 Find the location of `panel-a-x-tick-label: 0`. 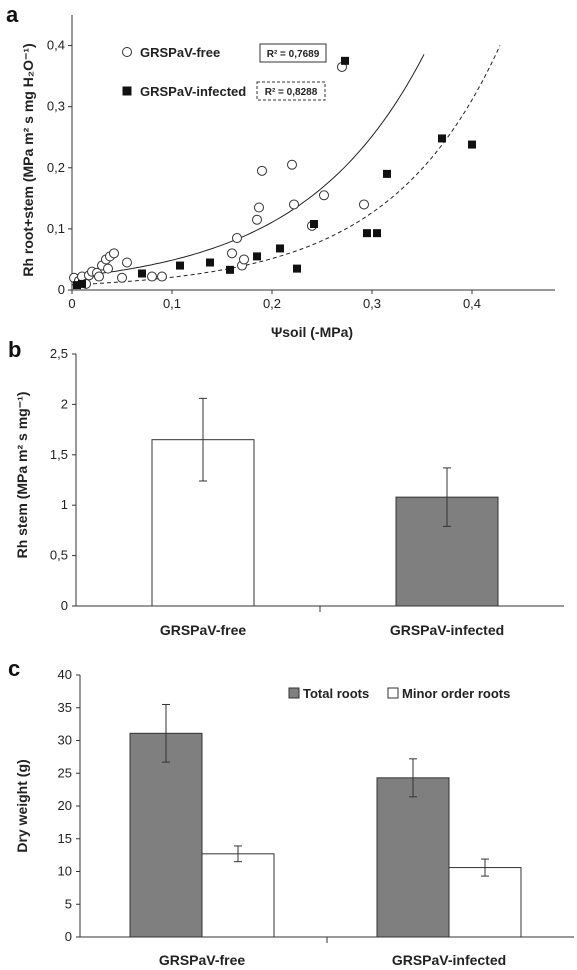

panel-a-x-tick-label: 0 is located at coordinates (71, 303).